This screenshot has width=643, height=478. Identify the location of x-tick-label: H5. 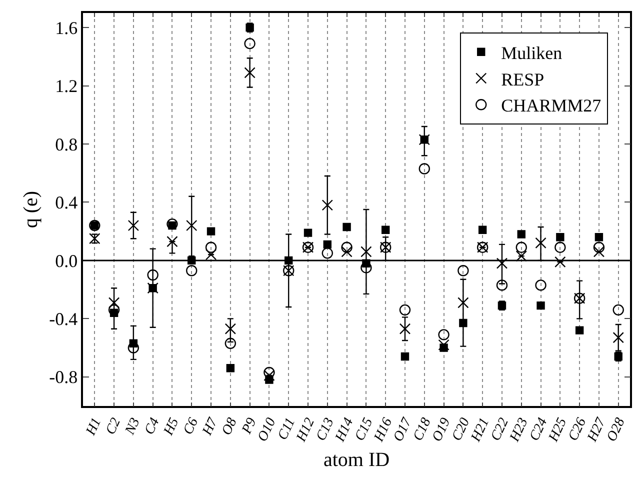
(171, 427).